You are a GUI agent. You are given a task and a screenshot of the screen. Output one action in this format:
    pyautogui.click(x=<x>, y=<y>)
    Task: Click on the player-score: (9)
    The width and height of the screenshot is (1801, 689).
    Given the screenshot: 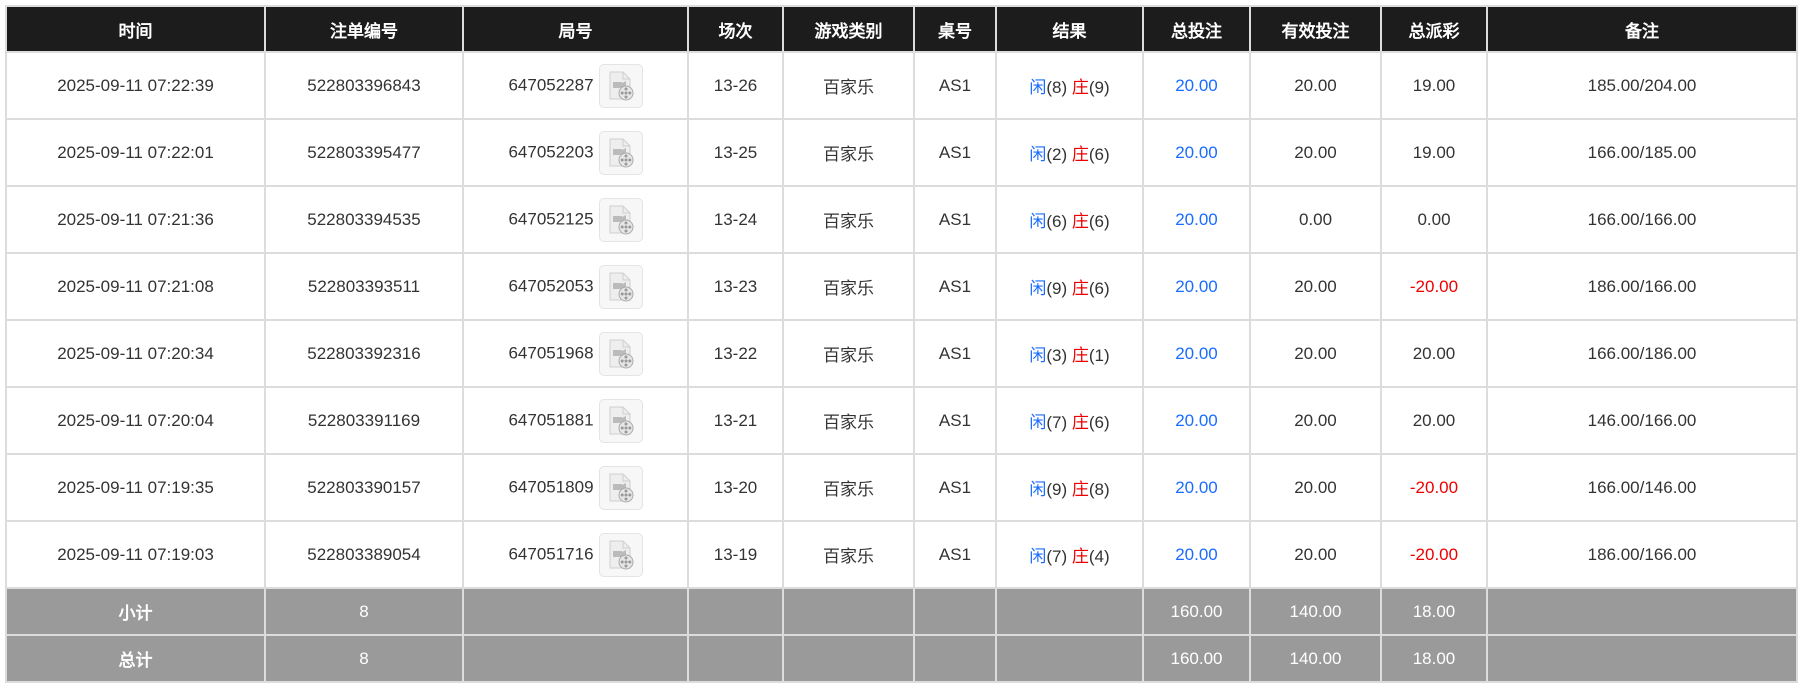 What is the action you would take?
    pyautogui.click(x=1057, y=489)
    